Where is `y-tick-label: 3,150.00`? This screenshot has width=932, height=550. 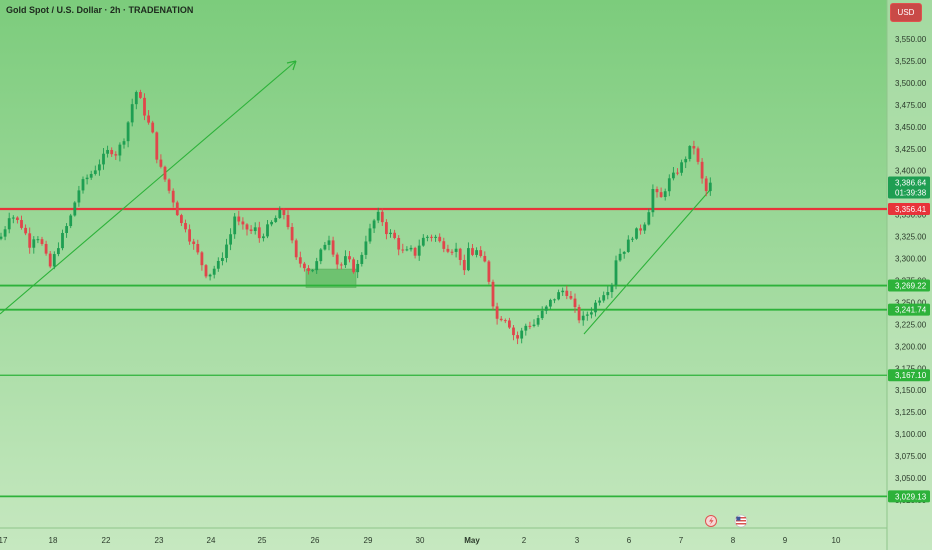 y-tick-label: 3,150.00 is located at coordinates (911, 390).